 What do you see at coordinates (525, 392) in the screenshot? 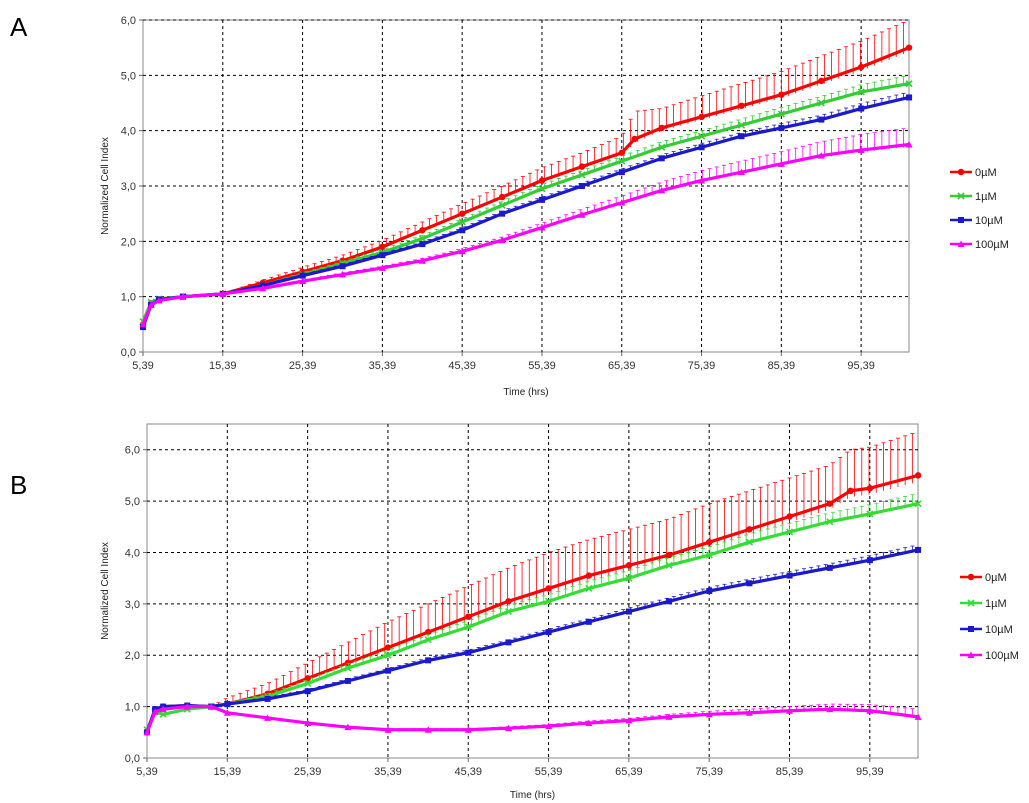
I see `x-axis-title: Time (hrs)` at bounding box center [525, 392].